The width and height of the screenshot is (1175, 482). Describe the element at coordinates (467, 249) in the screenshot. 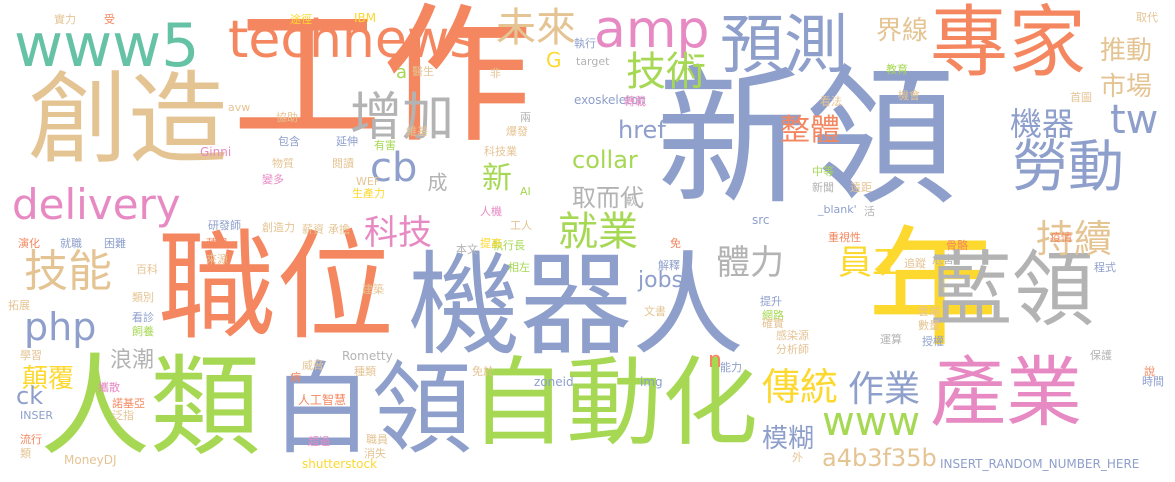

I see `cloud-word: 本文` at that location.